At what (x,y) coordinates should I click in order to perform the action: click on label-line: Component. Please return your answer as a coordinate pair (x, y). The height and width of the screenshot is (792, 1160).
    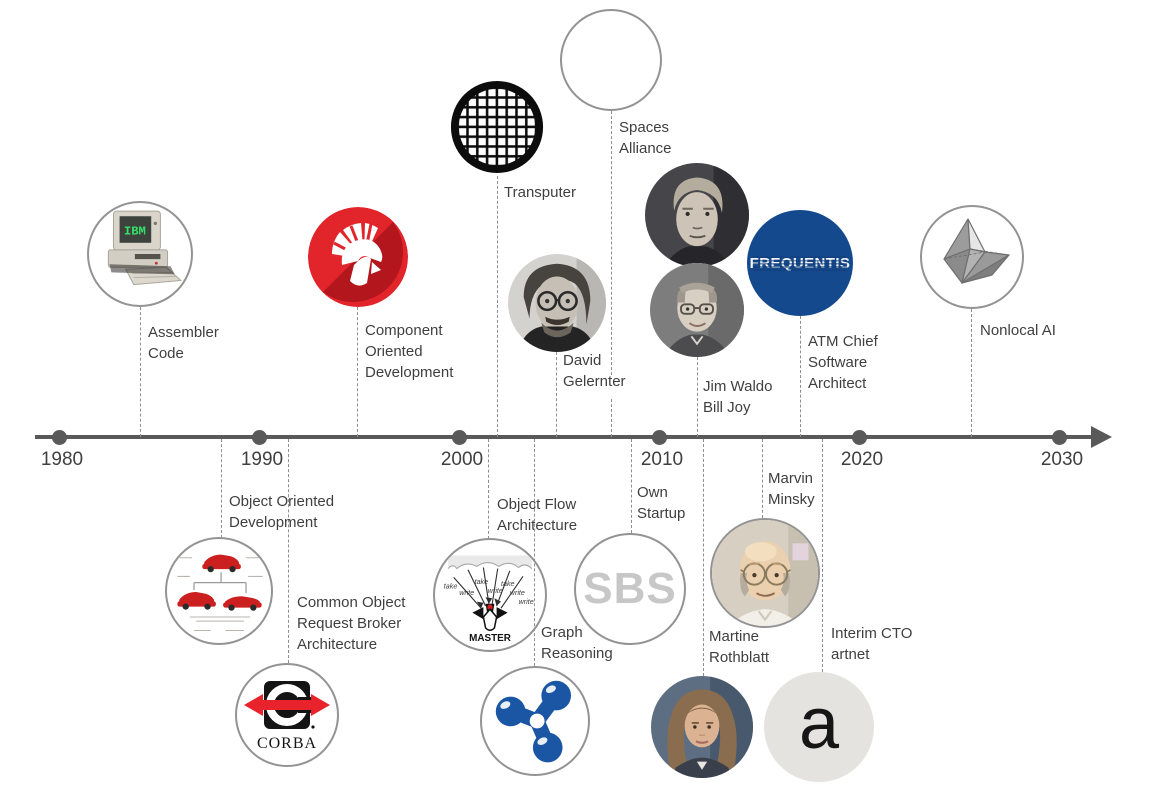
    Looking at the image, I should click on (404, 330).